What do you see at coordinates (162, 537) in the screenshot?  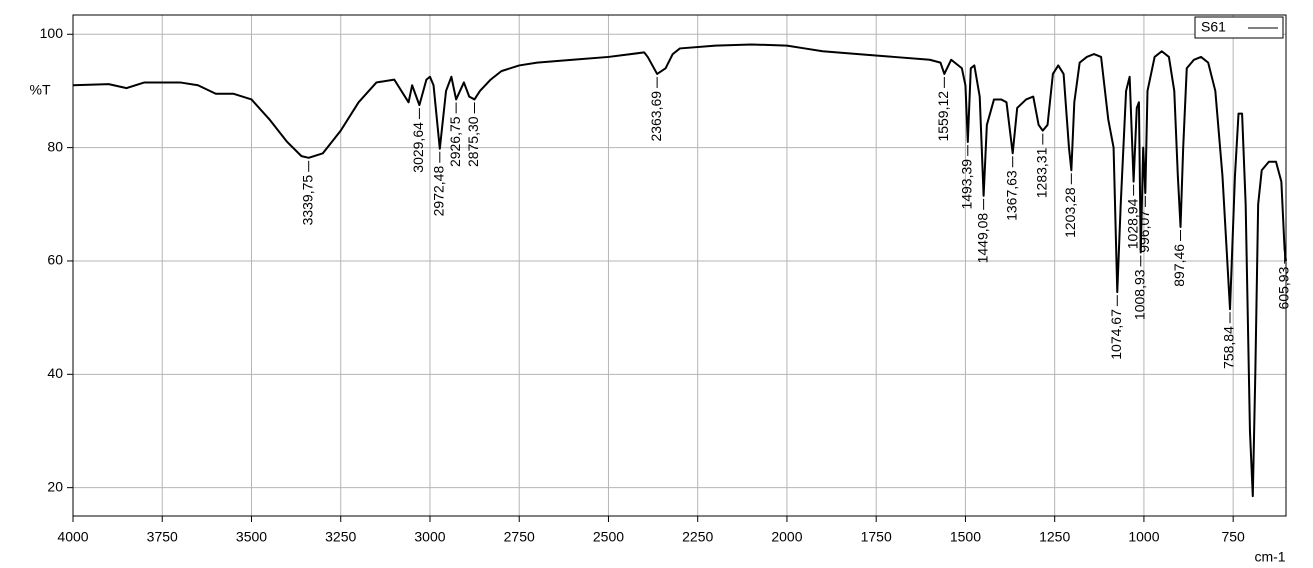 I see `x-tick-label: 3750` at bounding box center [162, 537].